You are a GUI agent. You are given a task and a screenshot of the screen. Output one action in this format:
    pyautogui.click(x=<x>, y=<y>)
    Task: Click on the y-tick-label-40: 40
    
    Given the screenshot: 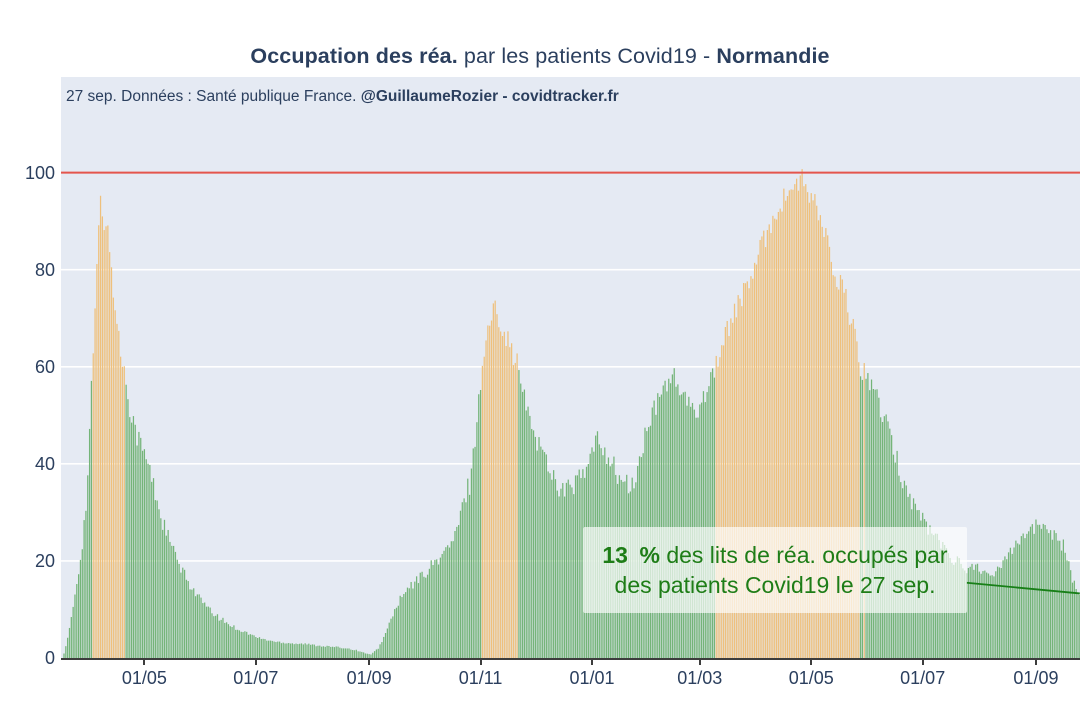 What is the action you would take?
    pyautogui.click(x=44, y=463)
    